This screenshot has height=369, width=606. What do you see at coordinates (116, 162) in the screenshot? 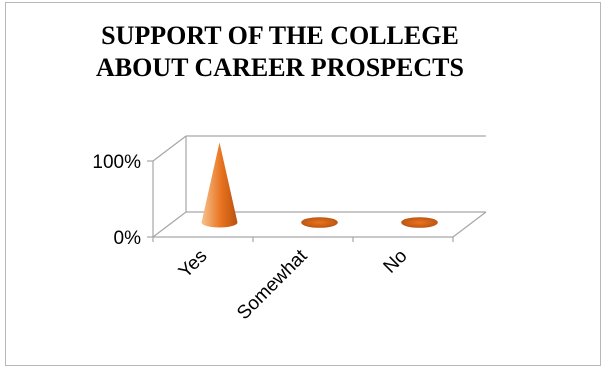
I see `y-tick-label: 100%` at bounding box center [116, 162].